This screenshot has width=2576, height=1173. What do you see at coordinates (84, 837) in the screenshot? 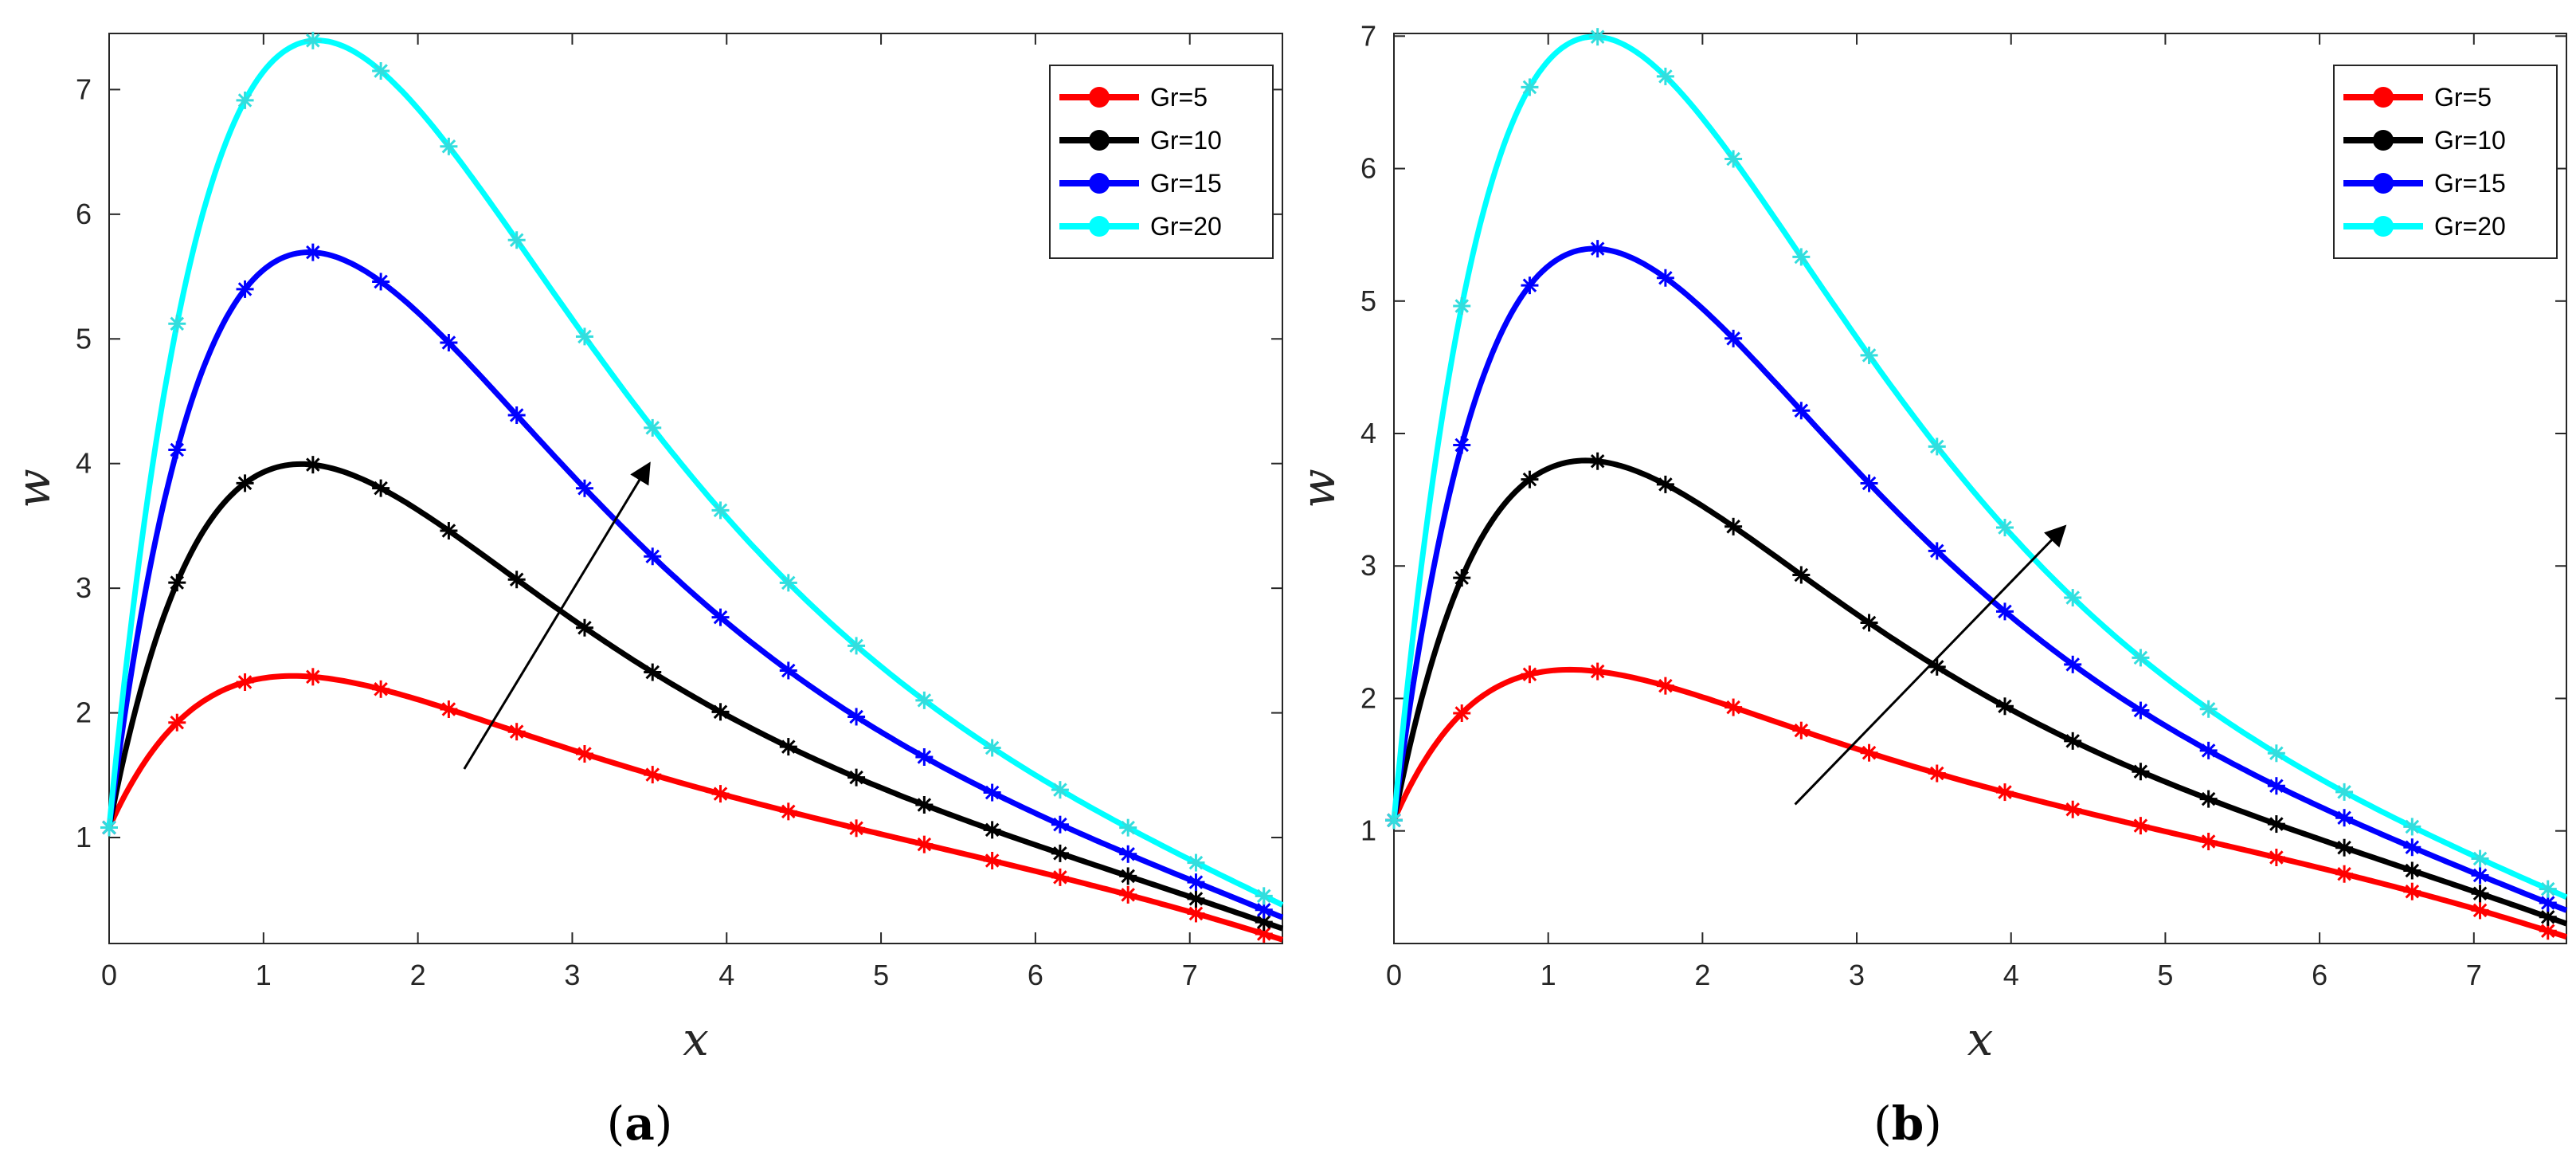
I see `y-tick-label: 1` at bounding box center [84, 837].